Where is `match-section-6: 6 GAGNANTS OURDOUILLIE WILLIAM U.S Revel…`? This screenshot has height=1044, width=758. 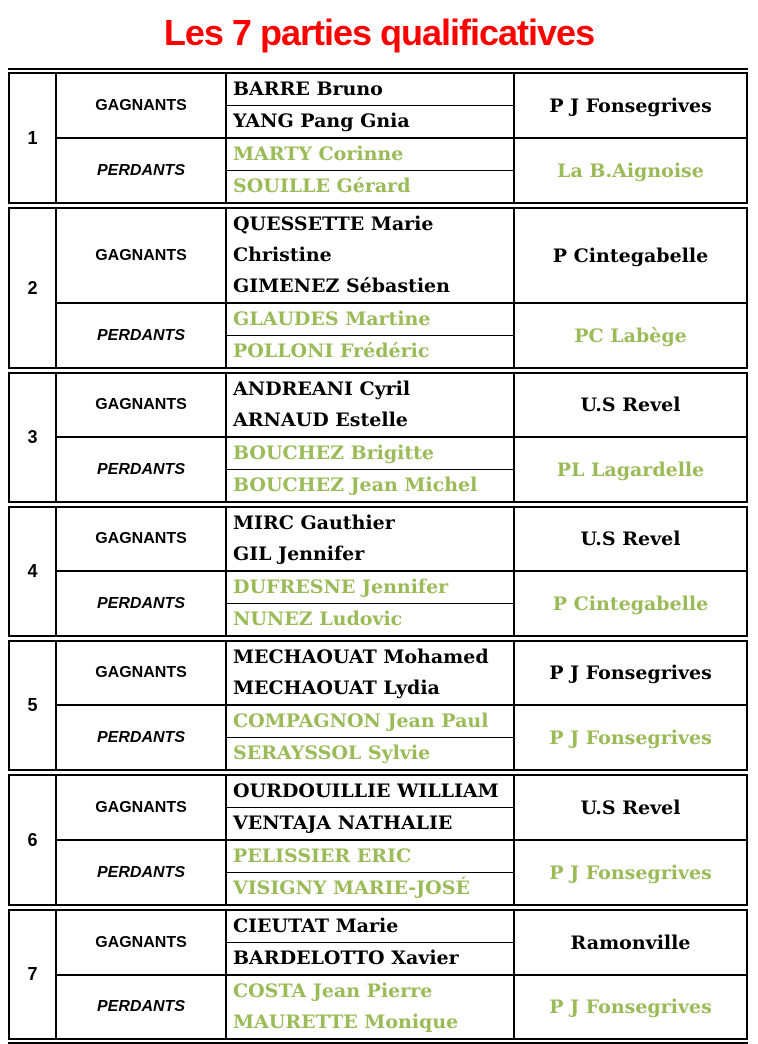
match-section-6: 6 GAGNANTS OURDOUILLIE WILLIAM U.S Revel… is located at coordinates (378, 840).